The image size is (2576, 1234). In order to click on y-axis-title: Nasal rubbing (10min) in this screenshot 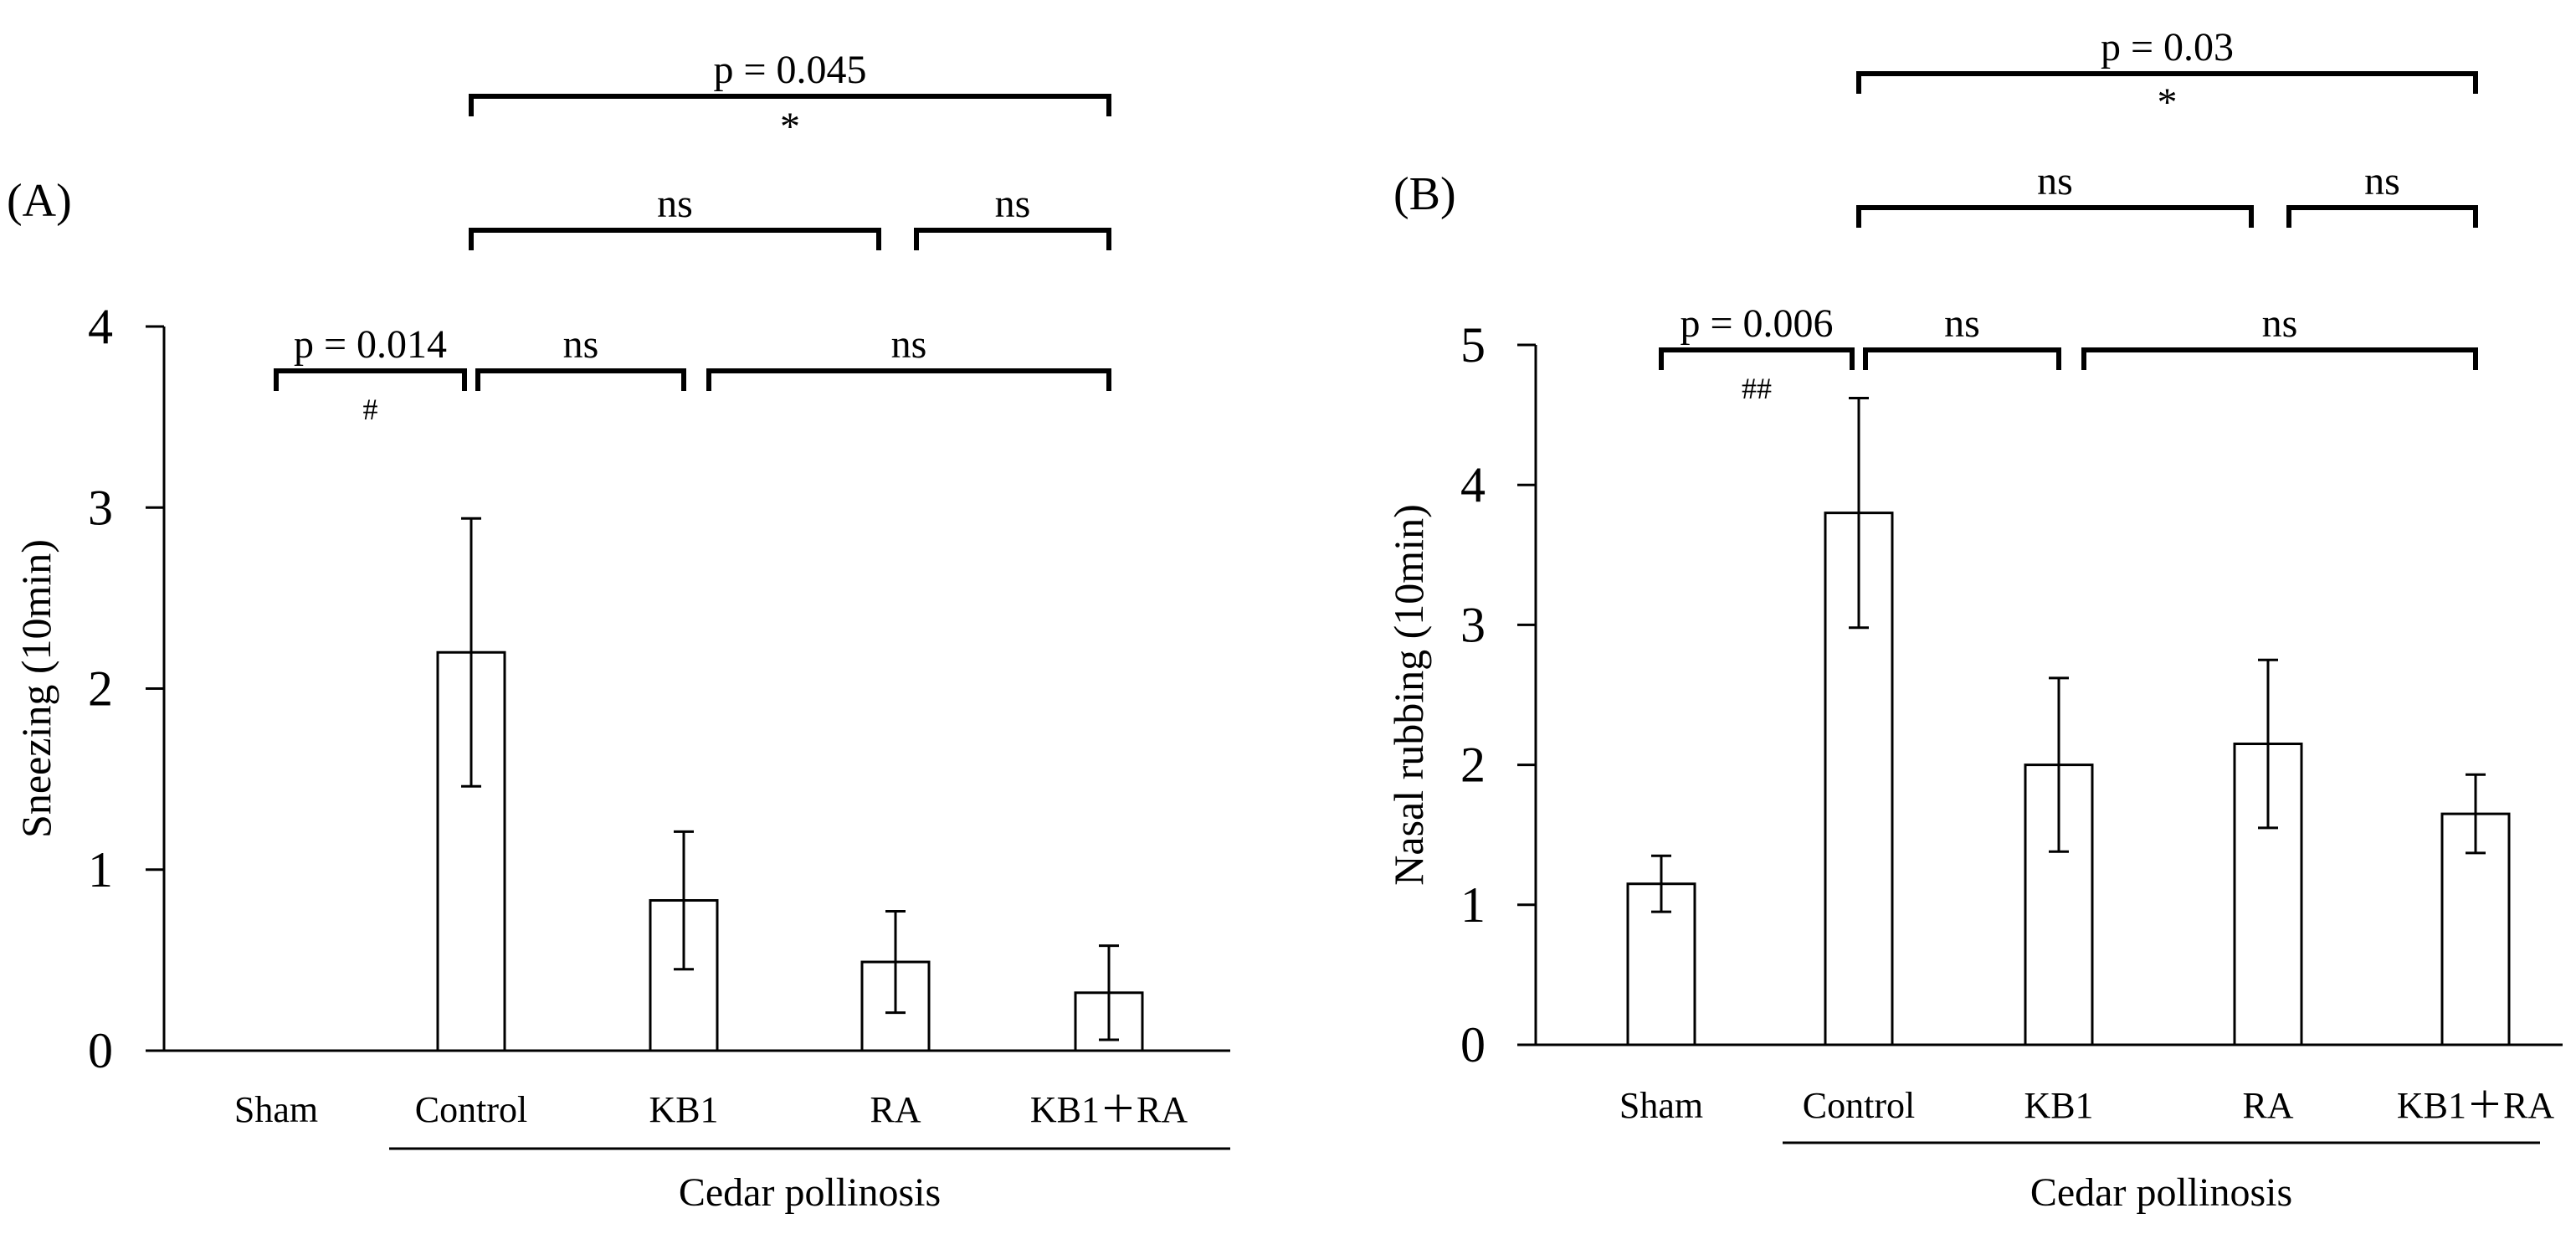, I will do `click(1408, 694)`.